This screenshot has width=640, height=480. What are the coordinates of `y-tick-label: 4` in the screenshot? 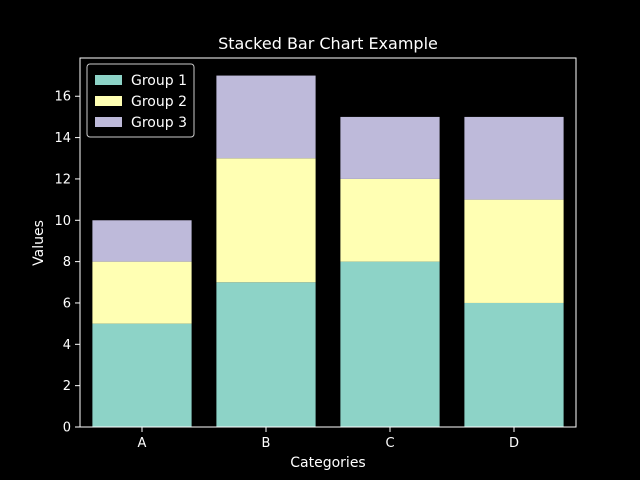 It's located at (67, 345).